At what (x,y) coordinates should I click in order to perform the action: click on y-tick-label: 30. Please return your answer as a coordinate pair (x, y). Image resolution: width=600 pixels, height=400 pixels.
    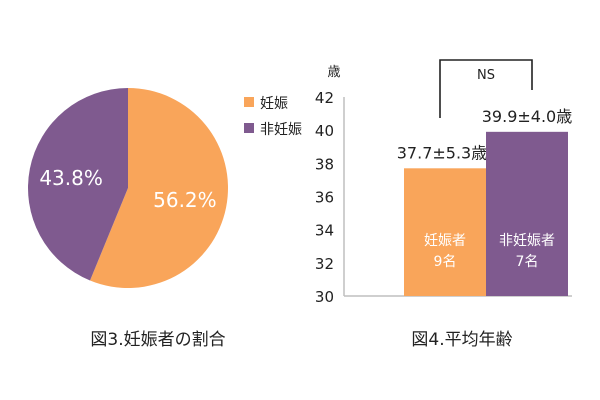
    Looking at the image, I should click on (324, 297).